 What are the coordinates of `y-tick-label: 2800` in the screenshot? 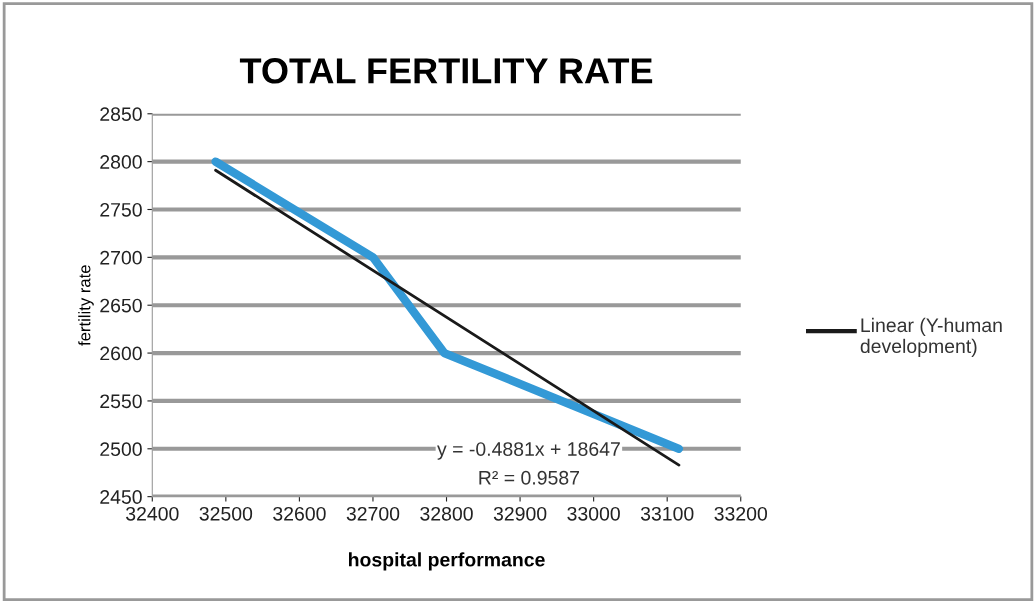 It's located at (121, 162).